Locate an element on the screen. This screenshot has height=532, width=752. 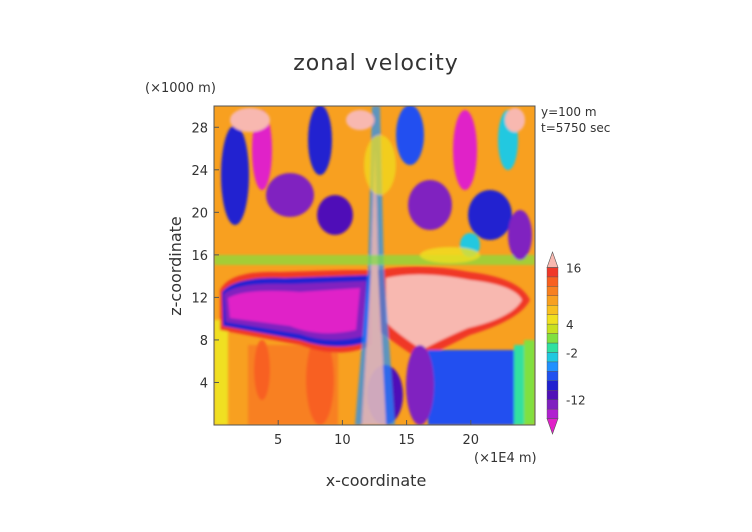
left-jet-core is located at coordinates (294, 311).